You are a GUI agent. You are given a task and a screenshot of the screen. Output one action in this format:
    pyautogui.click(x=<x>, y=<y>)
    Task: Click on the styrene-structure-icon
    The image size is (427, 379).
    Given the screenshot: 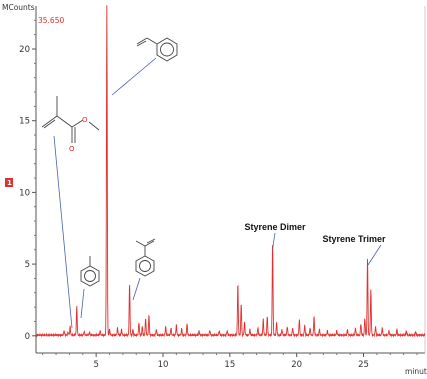 What is the action you would take?
    pyautogui.click(x=157, y=49)
    